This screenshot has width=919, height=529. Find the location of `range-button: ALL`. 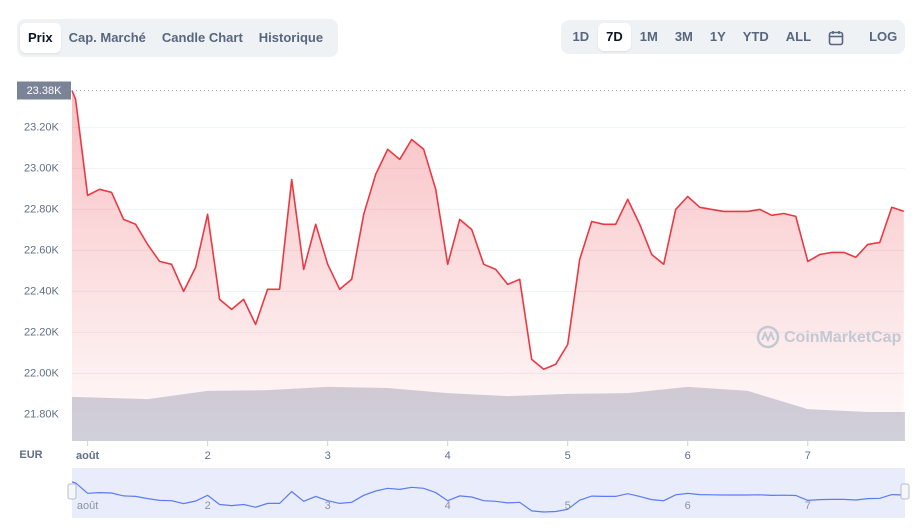

range-button: ALL is located at coordinates (798, 36).